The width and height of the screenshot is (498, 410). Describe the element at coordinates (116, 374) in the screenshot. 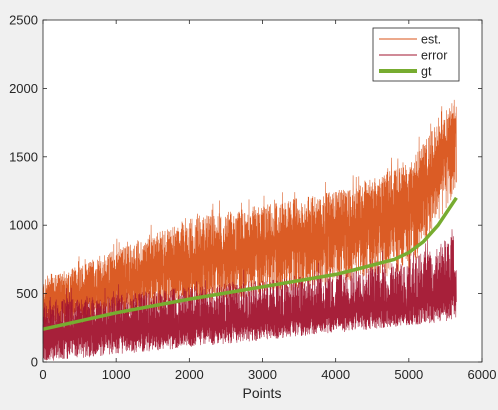

I see `x-tick-label: 1000` at that location.